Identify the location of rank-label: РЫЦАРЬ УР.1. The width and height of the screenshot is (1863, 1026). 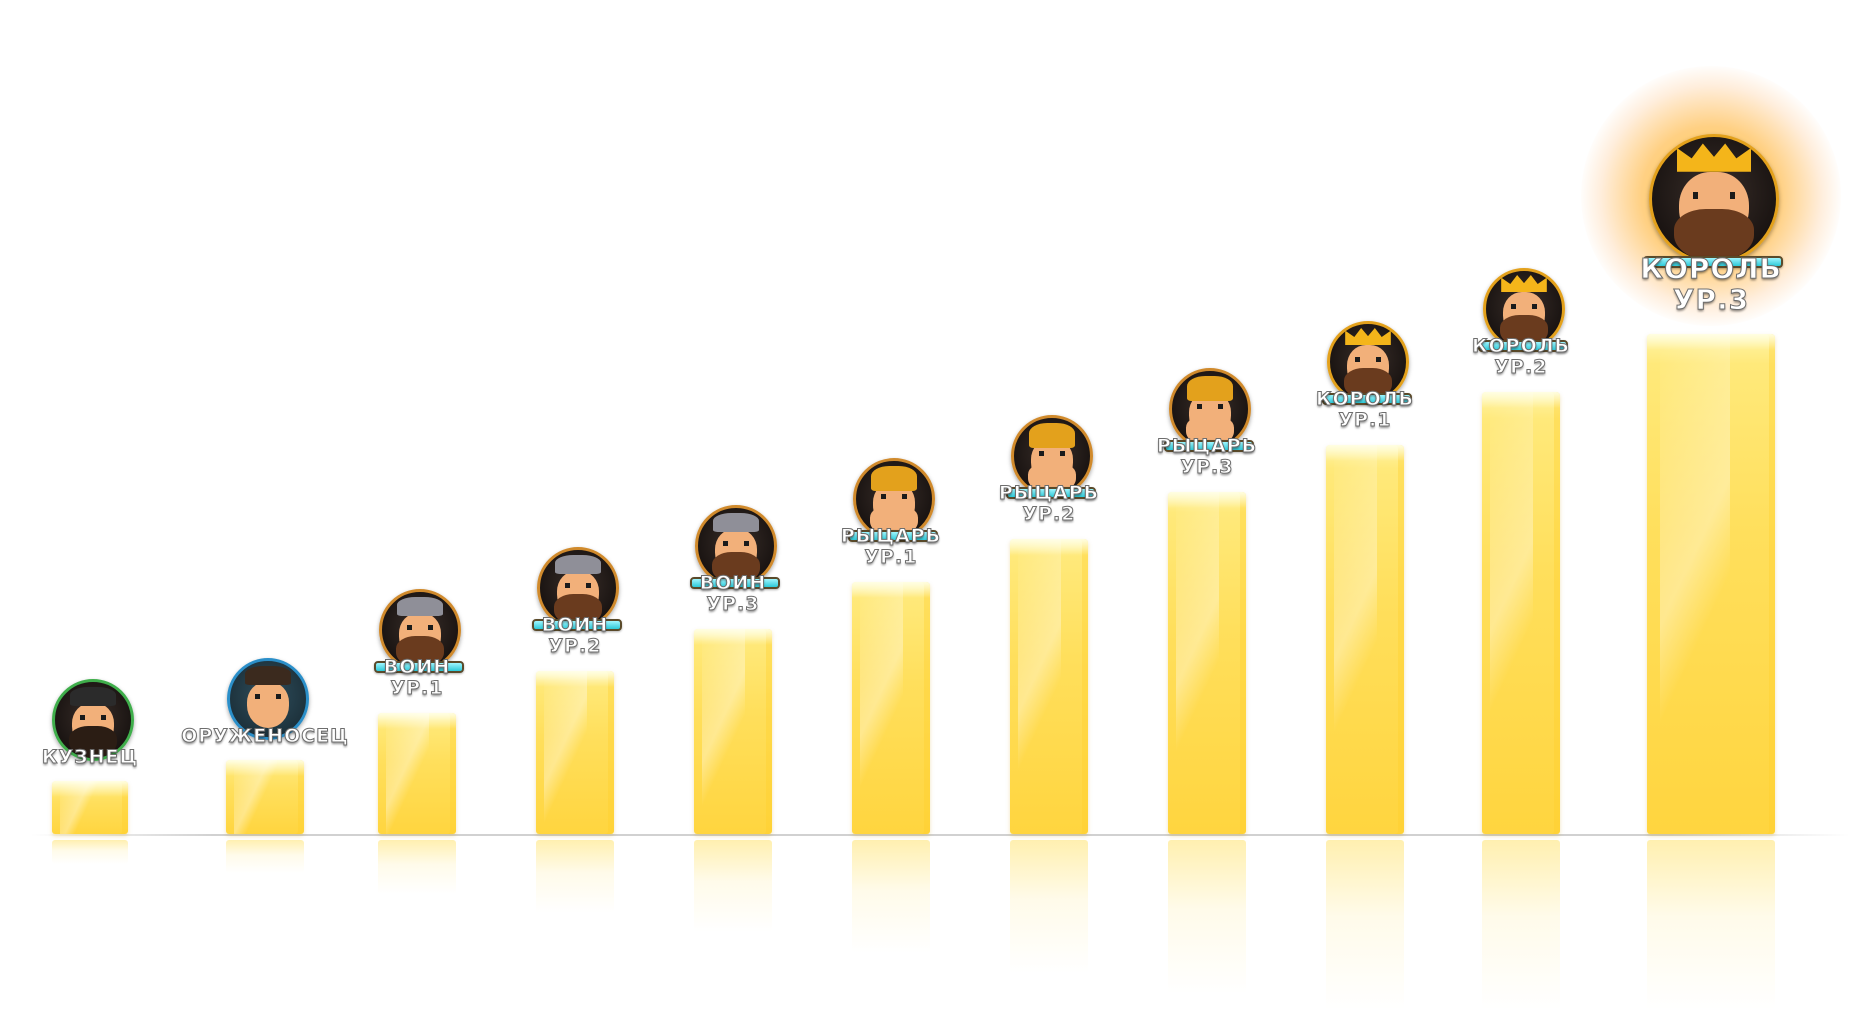
(891, 546).